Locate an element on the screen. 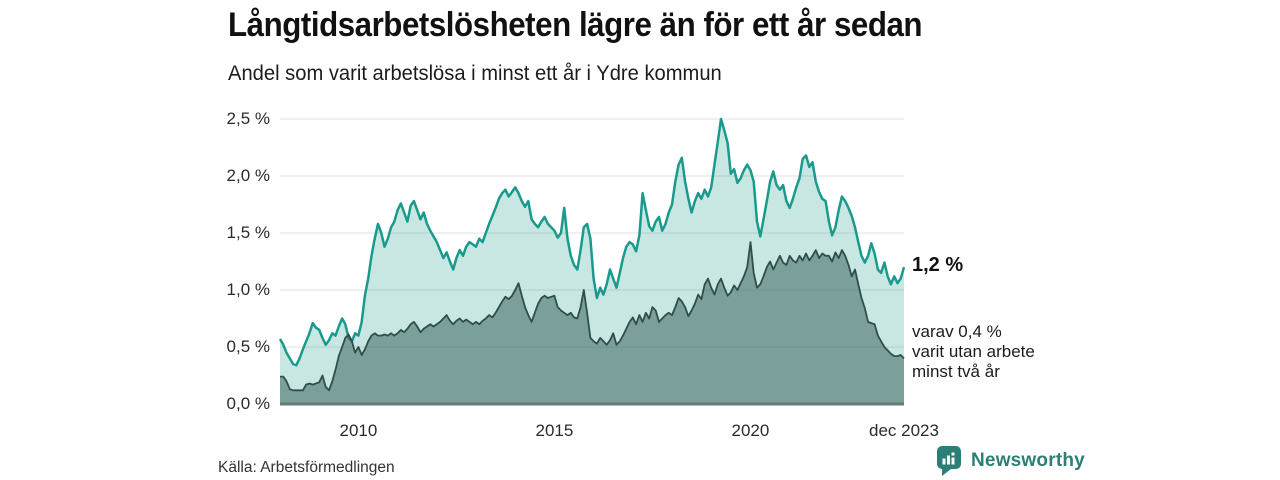 The image size is (1280, 480). y-axis-tick-label: 0,5 % is located at coordinates (248, 346).